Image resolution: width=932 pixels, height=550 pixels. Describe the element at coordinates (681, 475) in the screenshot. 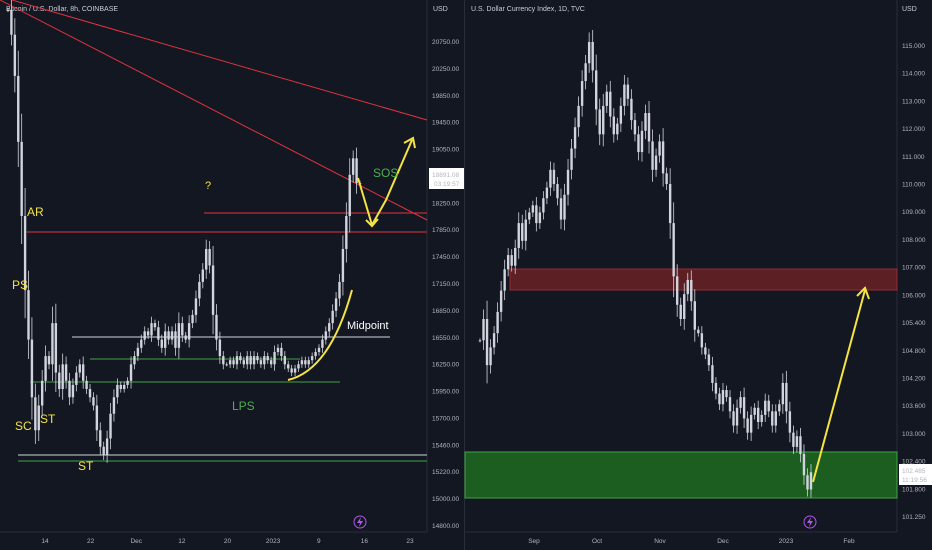

I see `green-support-zone` at that location.